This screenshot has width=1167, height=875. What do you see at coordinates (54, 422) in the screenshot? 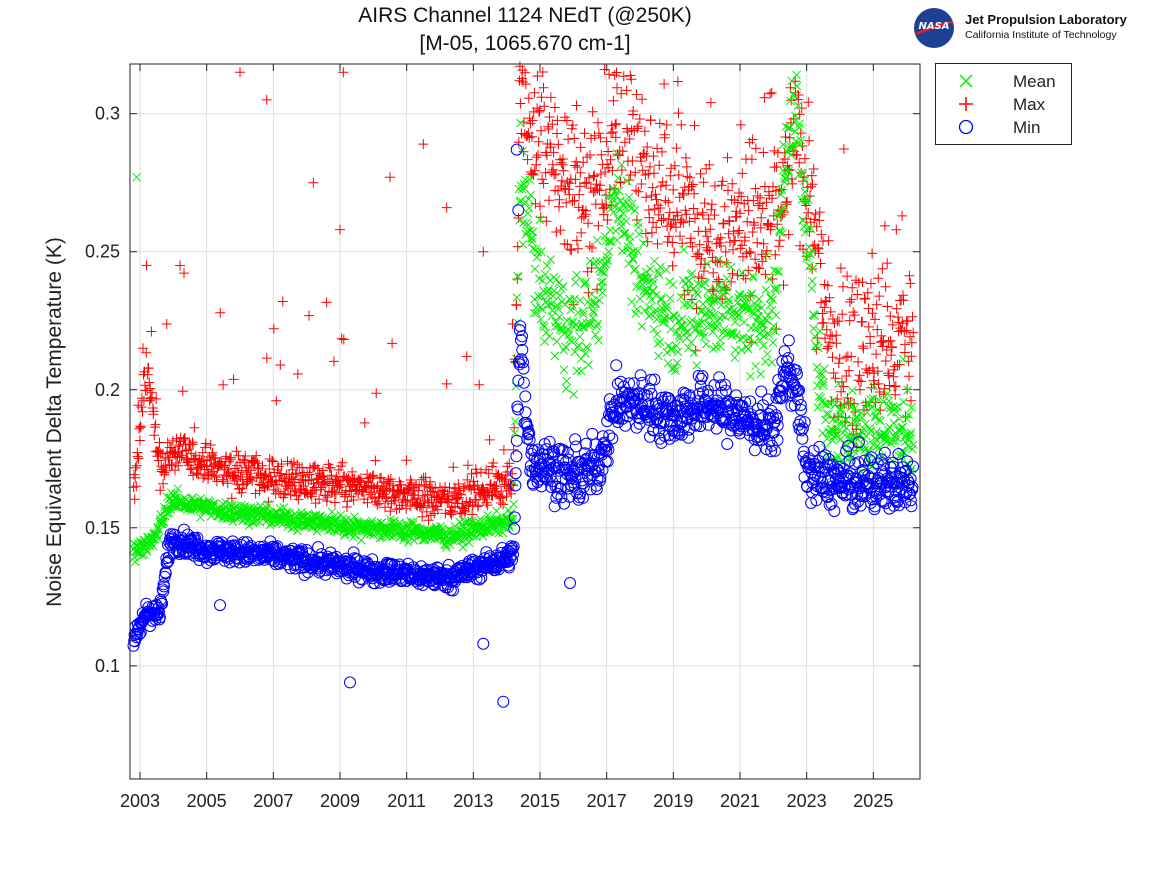
I see `y-axis-label: Noise Equivalent Delta Temperature (K)` at bounding box center [54, 422].